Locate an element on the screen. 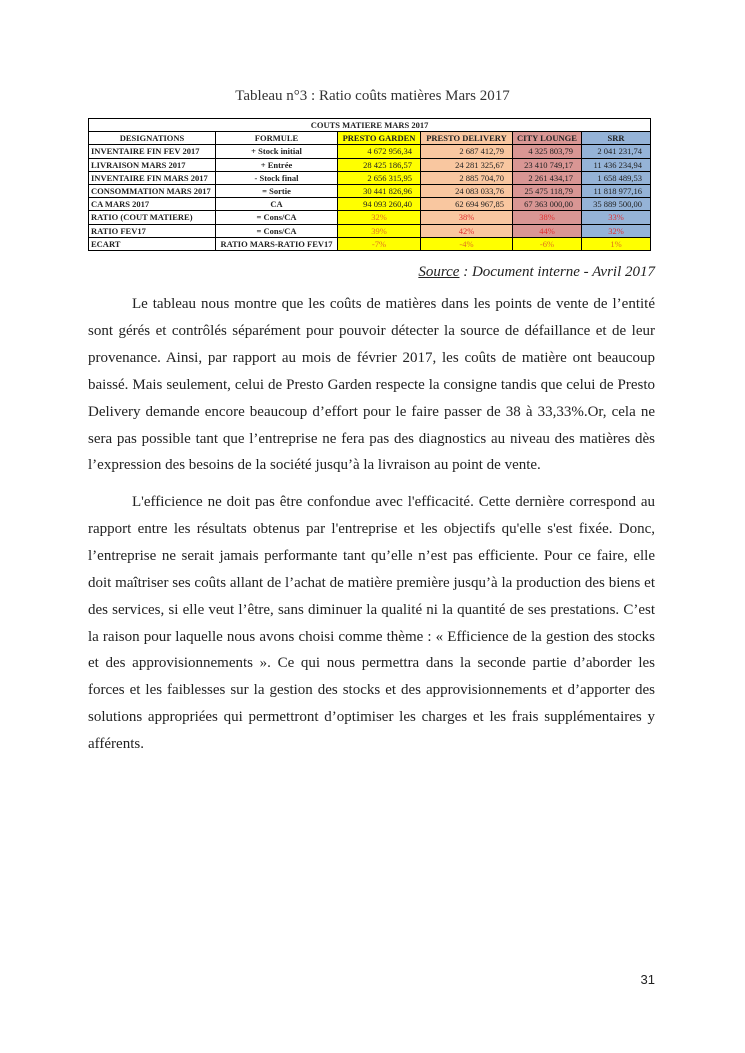 The image size is (745, 1053). presto-garden-cell: 39% is located at coordinates (379, 230).